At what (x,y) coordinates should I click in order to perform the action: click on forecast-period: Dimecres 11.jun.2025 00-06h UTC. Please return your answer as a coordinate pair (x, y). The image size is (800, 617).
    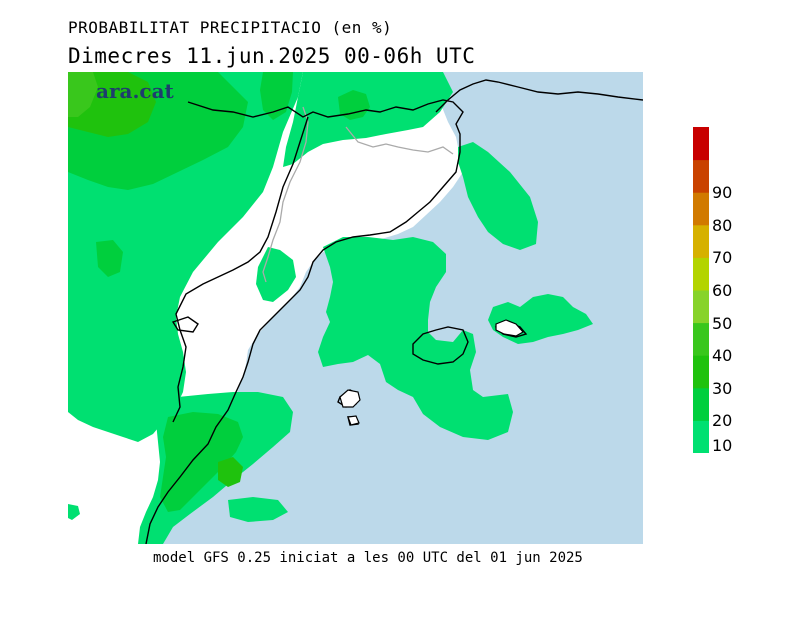
    Looking at the image, I should click on (272, 56).